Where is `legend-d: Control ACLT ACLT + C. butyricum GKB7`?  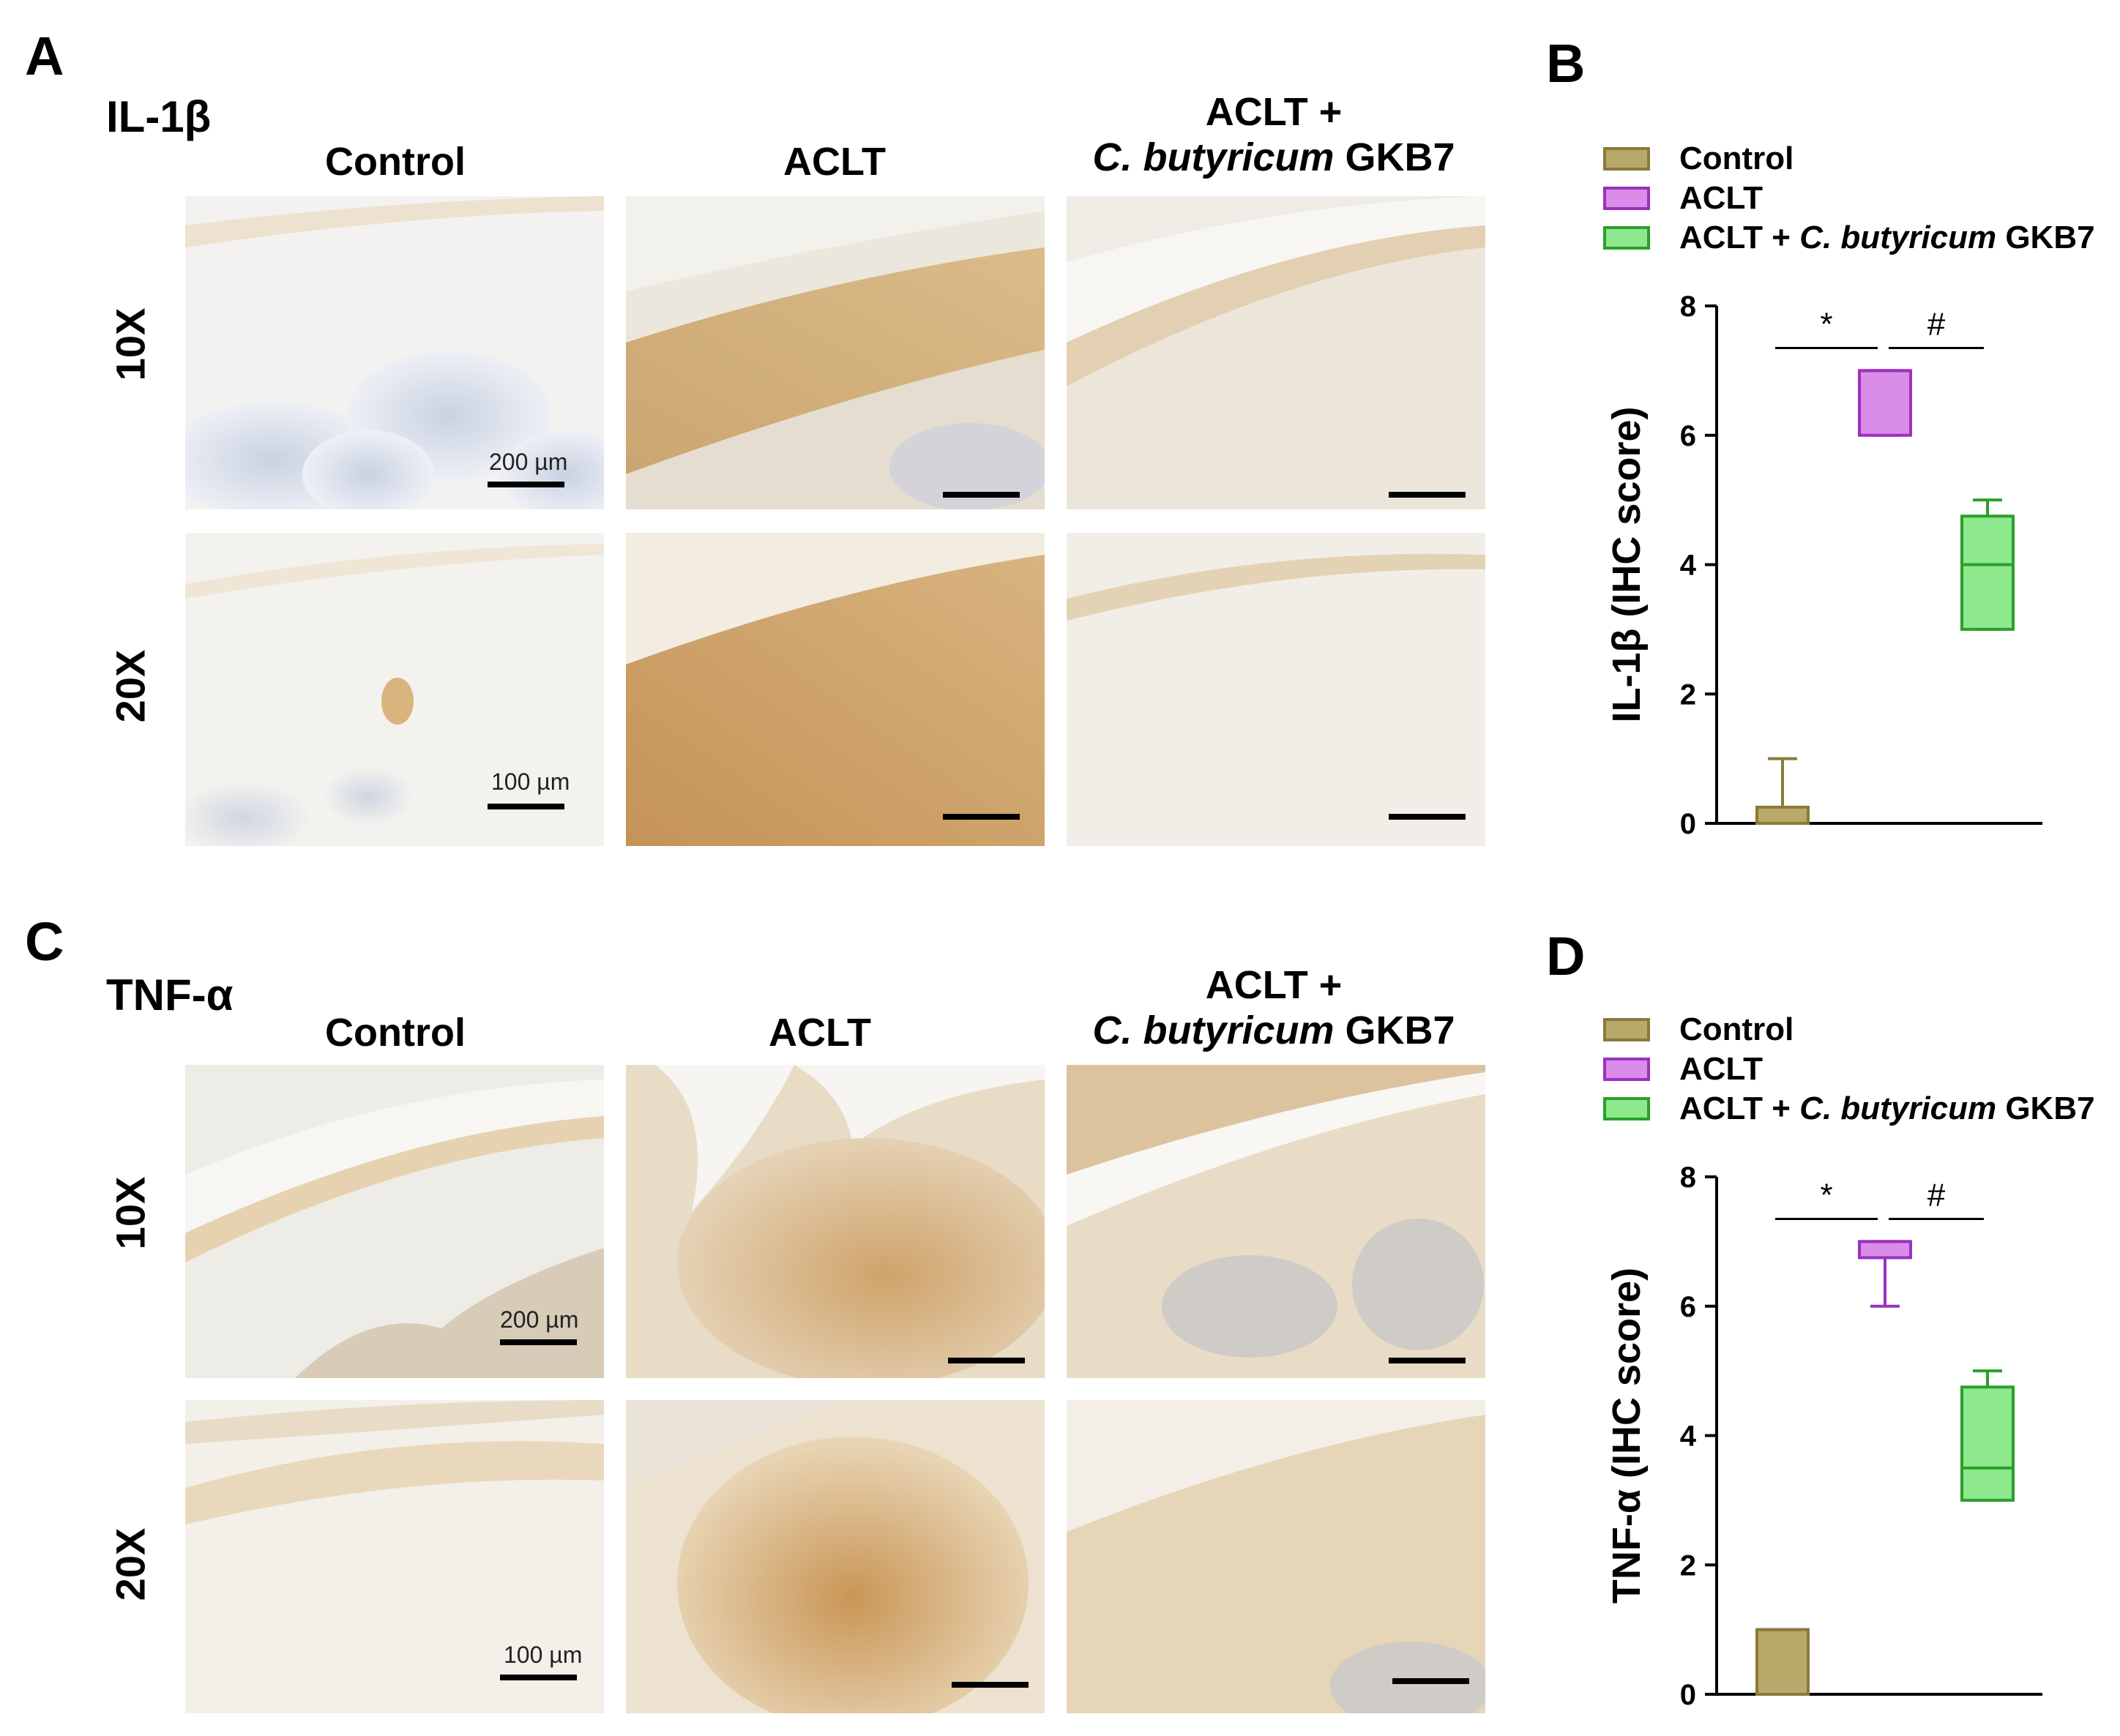
legend-d: Control ACLT ACLT + C. butyricum GKB7 is located at coordinates (1849, 1070).